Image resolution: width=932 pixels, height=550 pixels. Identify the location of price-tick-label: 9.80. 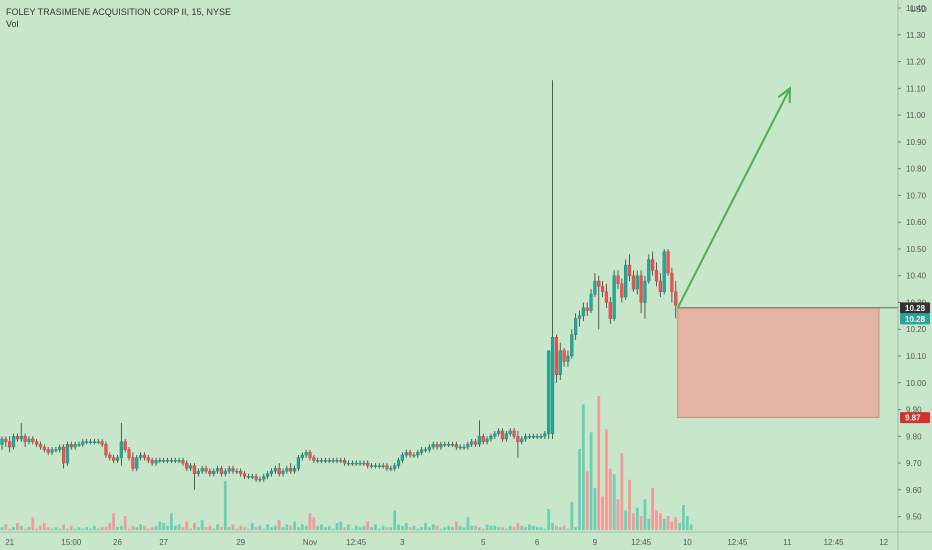
(914, 436).